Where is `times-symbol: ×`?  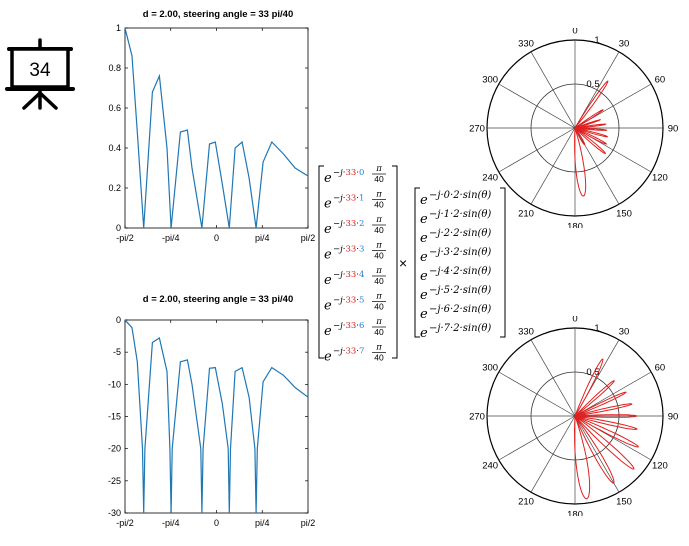
times-symbol: × is located at coordinates (403, 263).